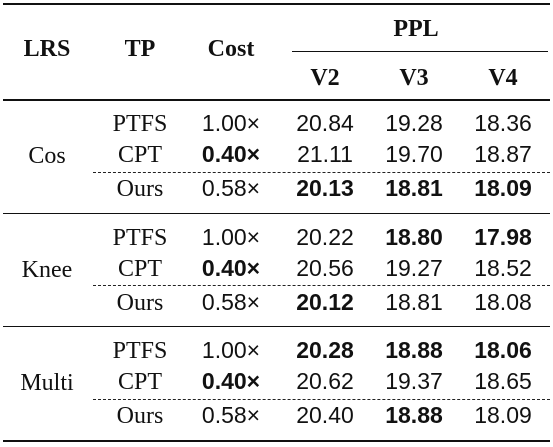 This screenshot has width=553, height=447. What do you see at coordinates (503, 154) in the screenshot?
I see `cell-v4: 18.87` at bounding box center [503, 154].